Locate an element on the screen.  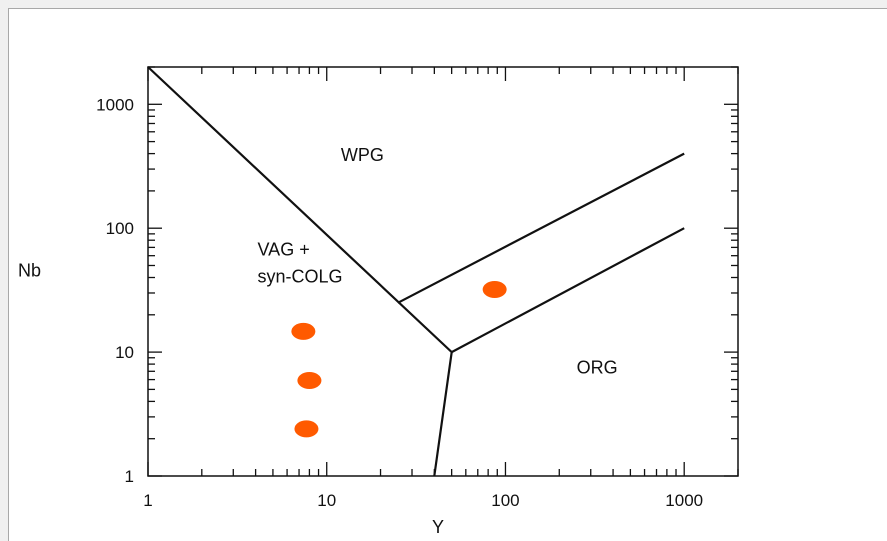
field-label: VAG + is located at coordinates (284, 250).